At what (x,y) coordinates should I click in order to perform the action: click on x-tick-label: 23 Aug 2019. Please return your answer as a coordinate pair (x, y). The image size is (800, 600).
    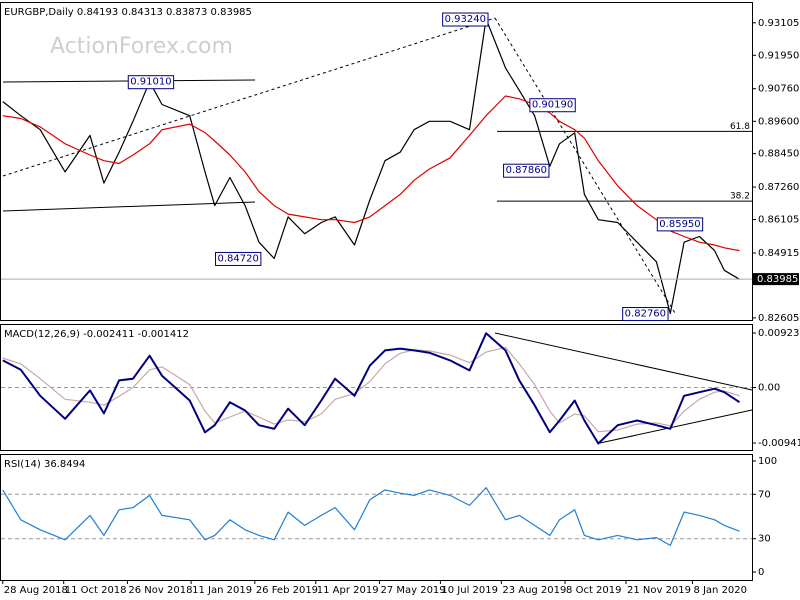
    Looking at the image, I should click on (534, 590).